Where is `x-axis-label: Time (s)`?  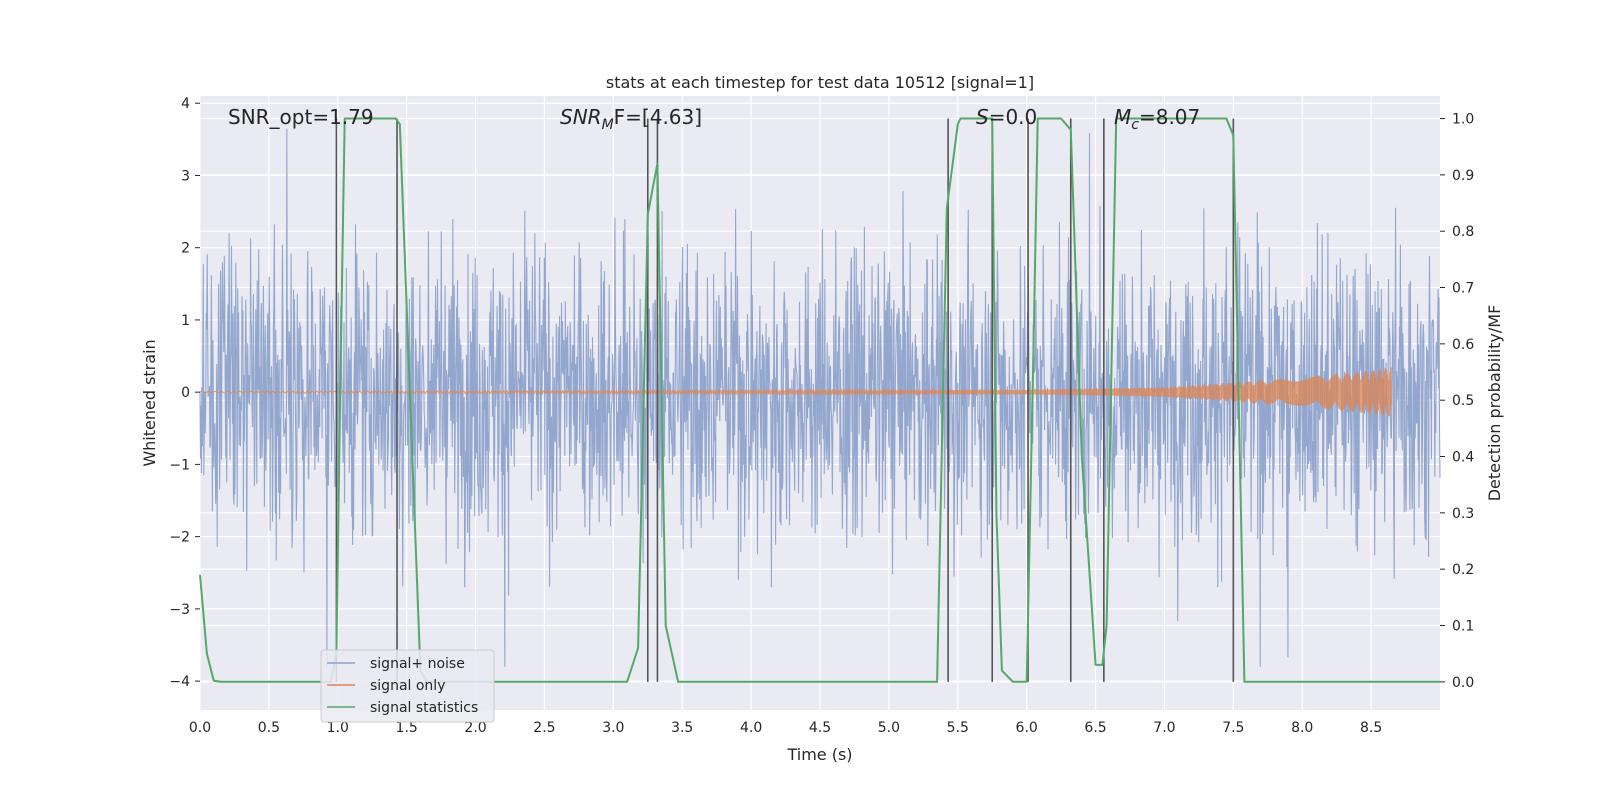
x-axis-label: Time (s) is located at coordinates (819, 754).